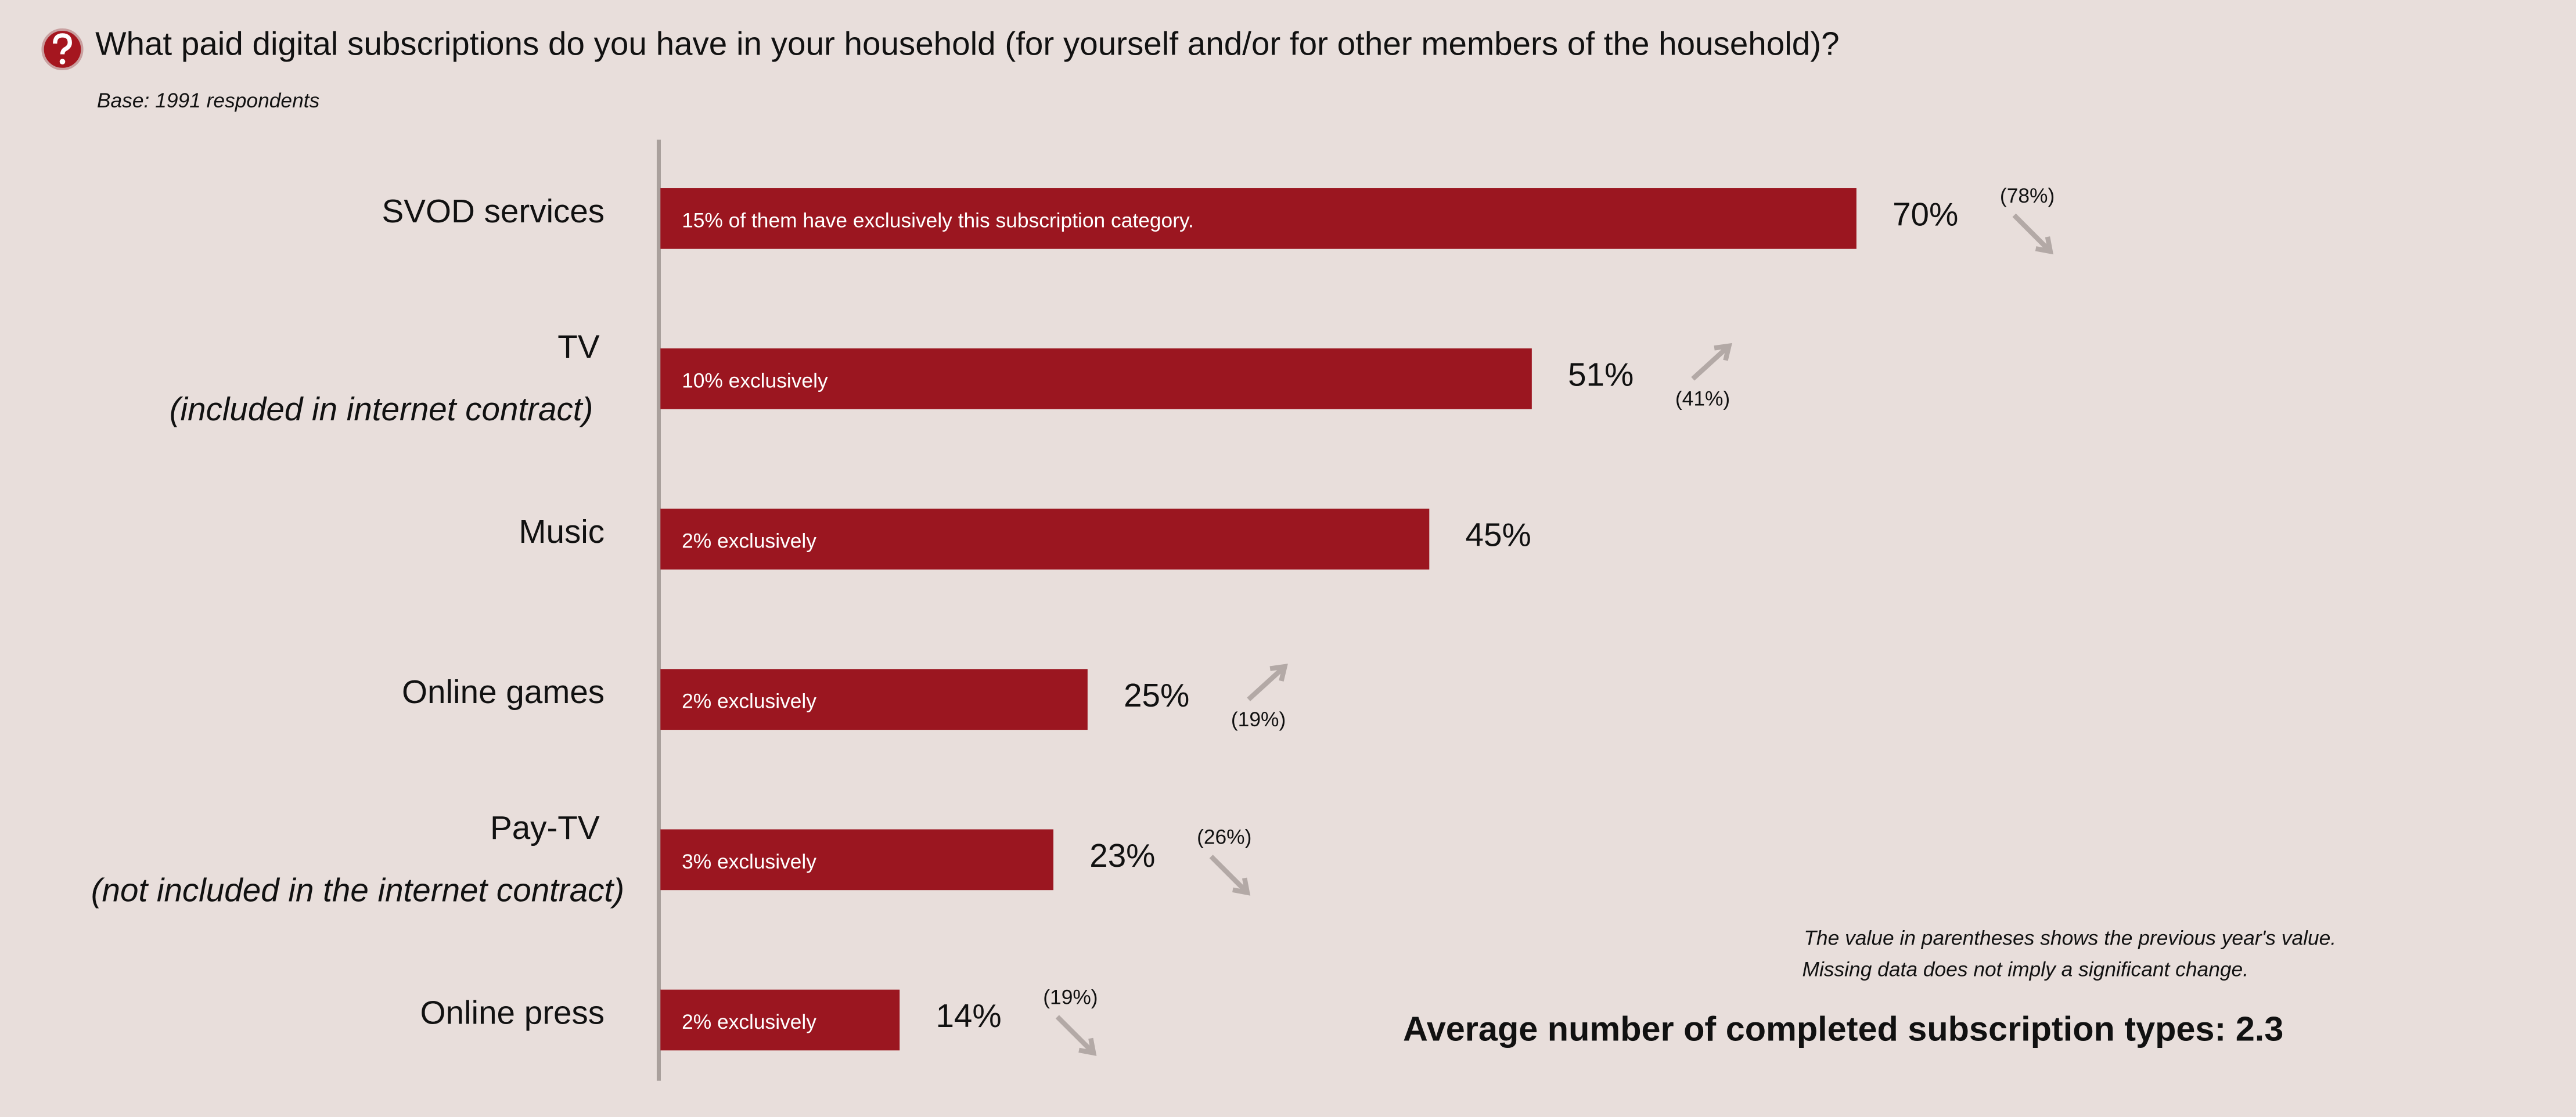  What do you see at coordinates (2027, 196) in the screenshot?
I see `previous-label: (78%)` at bounding box center [2027, 196].